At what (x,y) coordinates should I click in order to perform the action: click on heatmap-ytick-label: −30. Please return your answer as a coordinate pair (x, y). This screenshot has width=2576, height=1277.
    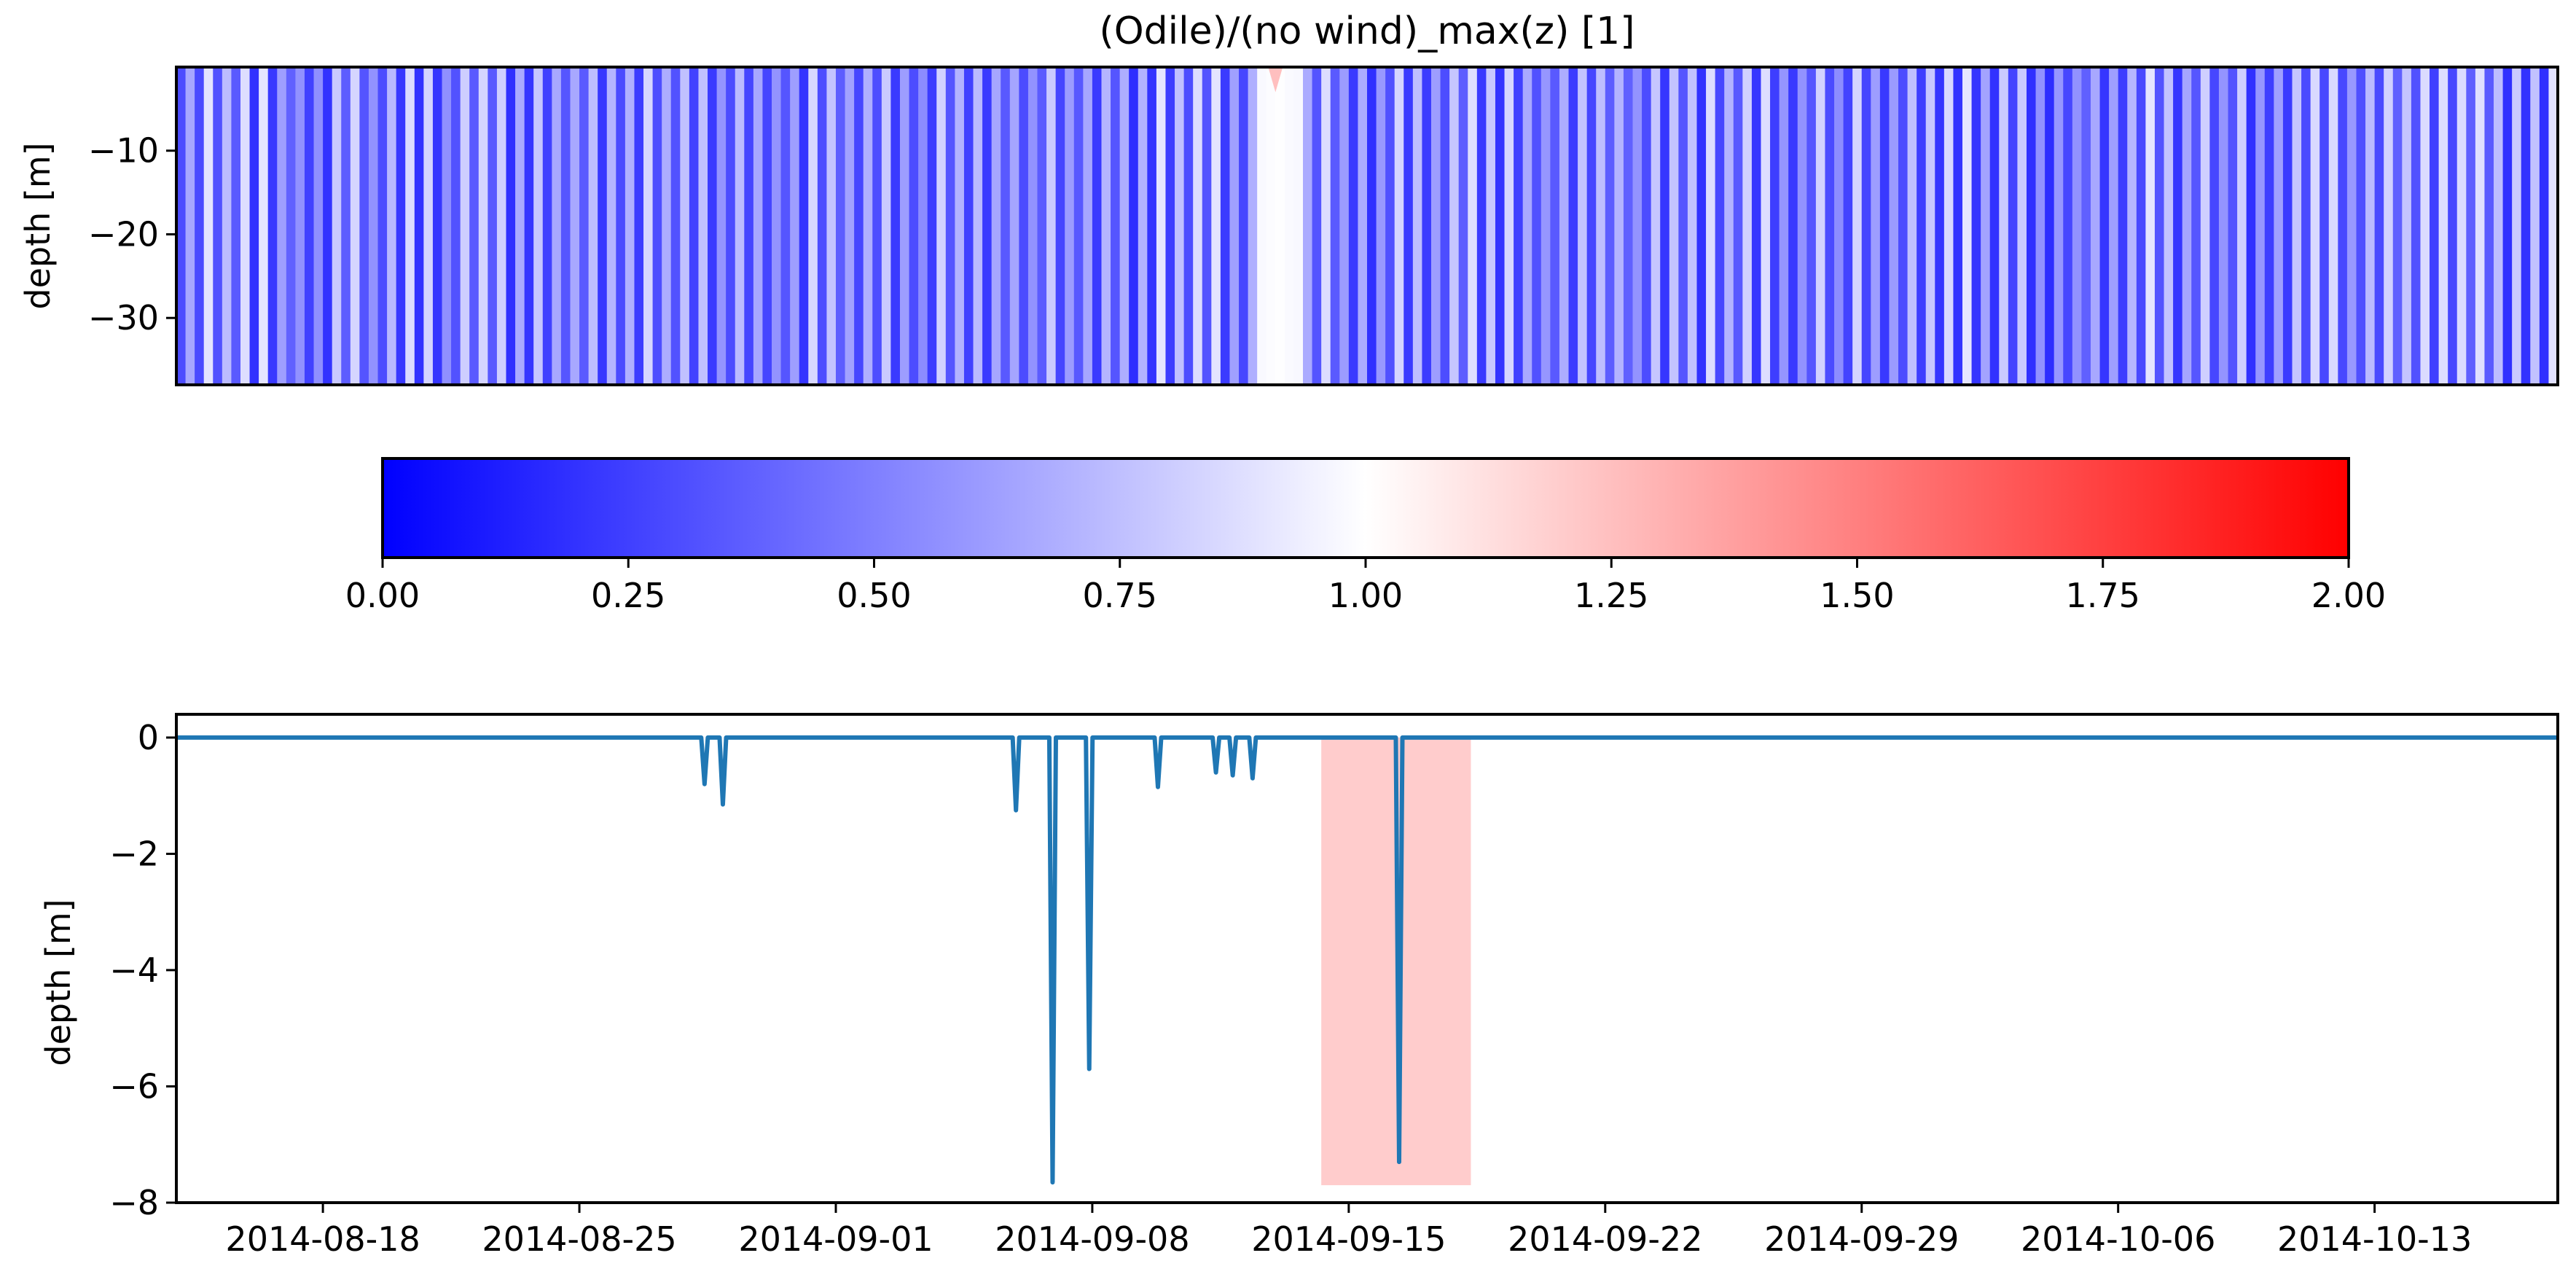
    Looking at the image, I should click on (123, 317).